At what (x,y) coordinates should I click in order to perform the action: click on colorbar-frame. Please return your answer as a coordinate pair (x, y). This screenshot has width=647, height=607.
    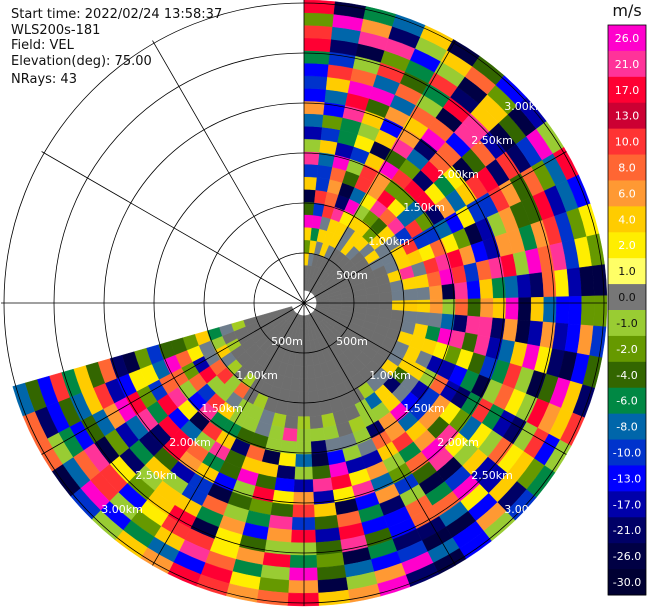
    Looking at the image, I should click on (627, 310).